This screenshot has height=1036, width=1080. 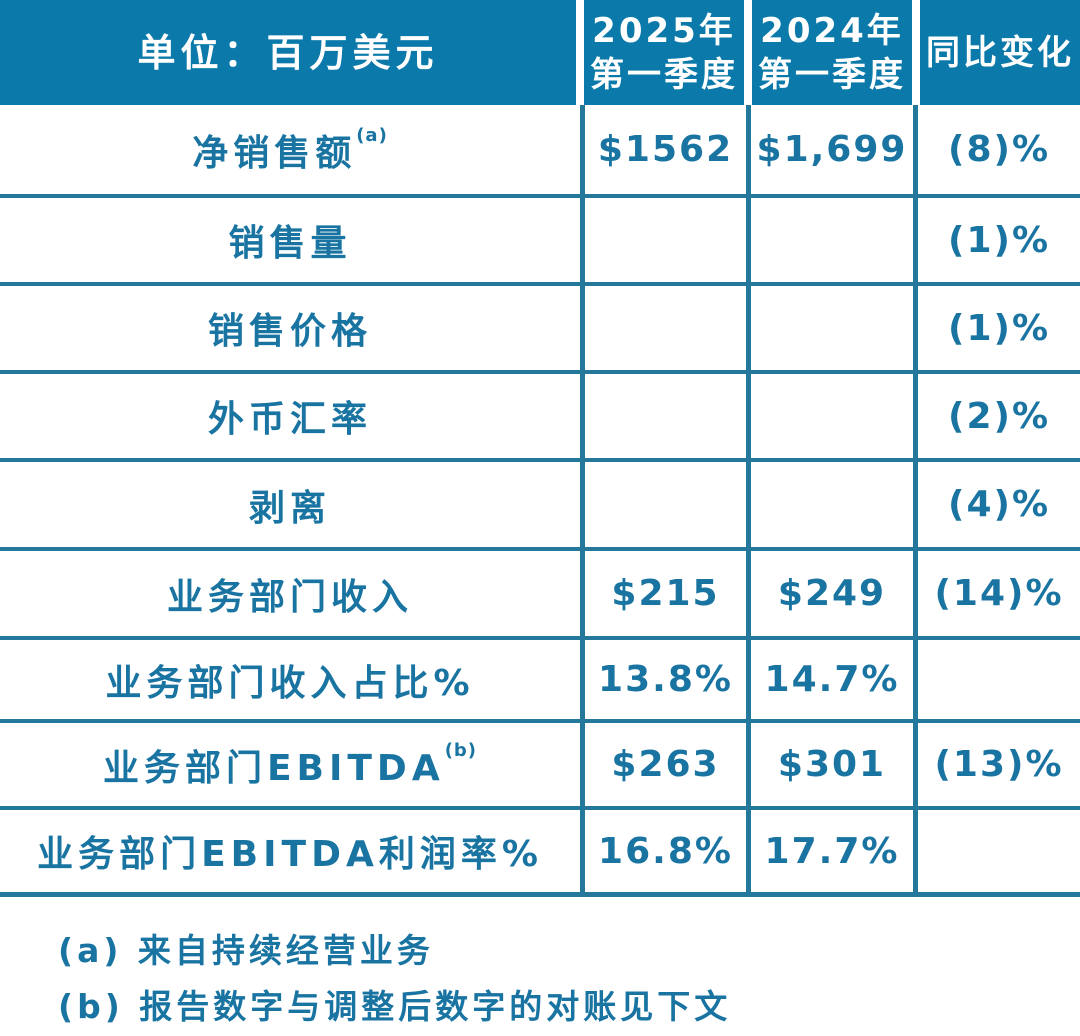 I want to click on value-2025-cell: $215, so click(x=663, y=593).